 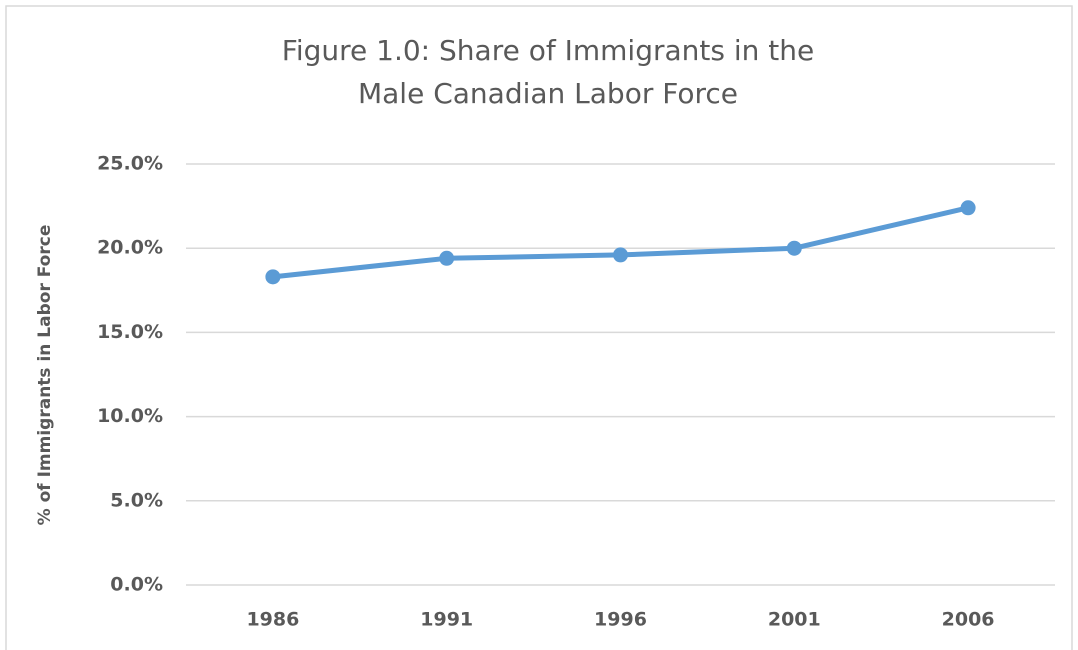 I want to click on y-axis-label: % of Immigrants in Labor Force, so click(x=45, y=375).